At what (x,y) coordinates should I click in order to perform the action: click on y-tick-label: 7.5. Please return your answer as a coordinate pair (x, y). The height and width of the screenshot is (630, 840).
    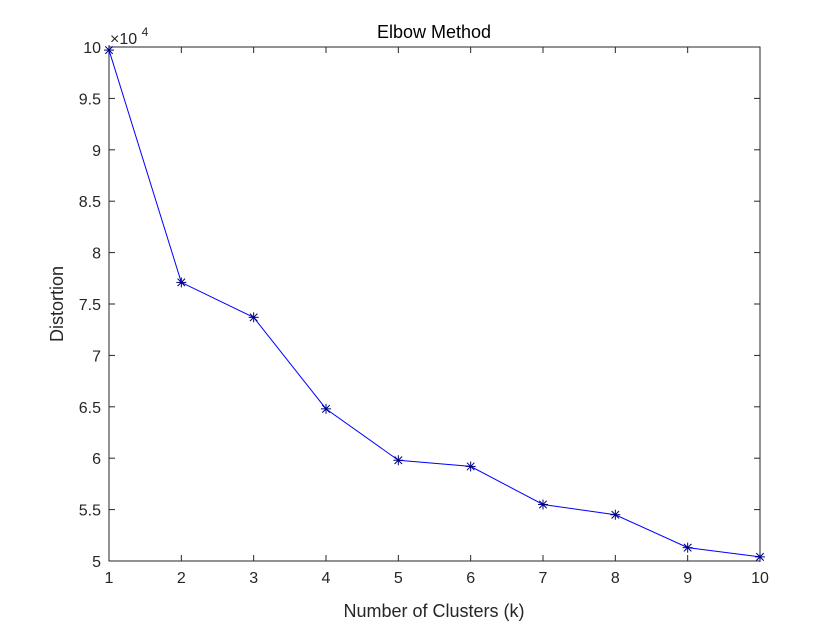
    Looking at the image, I should click on (90, 305).